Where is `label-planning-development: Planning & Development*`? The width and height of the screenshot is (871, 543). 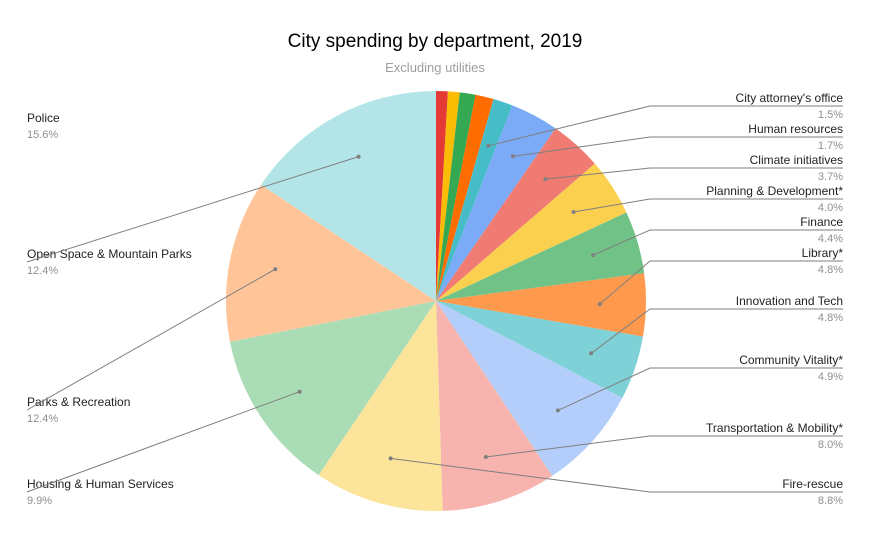 label-planning-development: Planning & Development* is located at coordinates (774, 191).